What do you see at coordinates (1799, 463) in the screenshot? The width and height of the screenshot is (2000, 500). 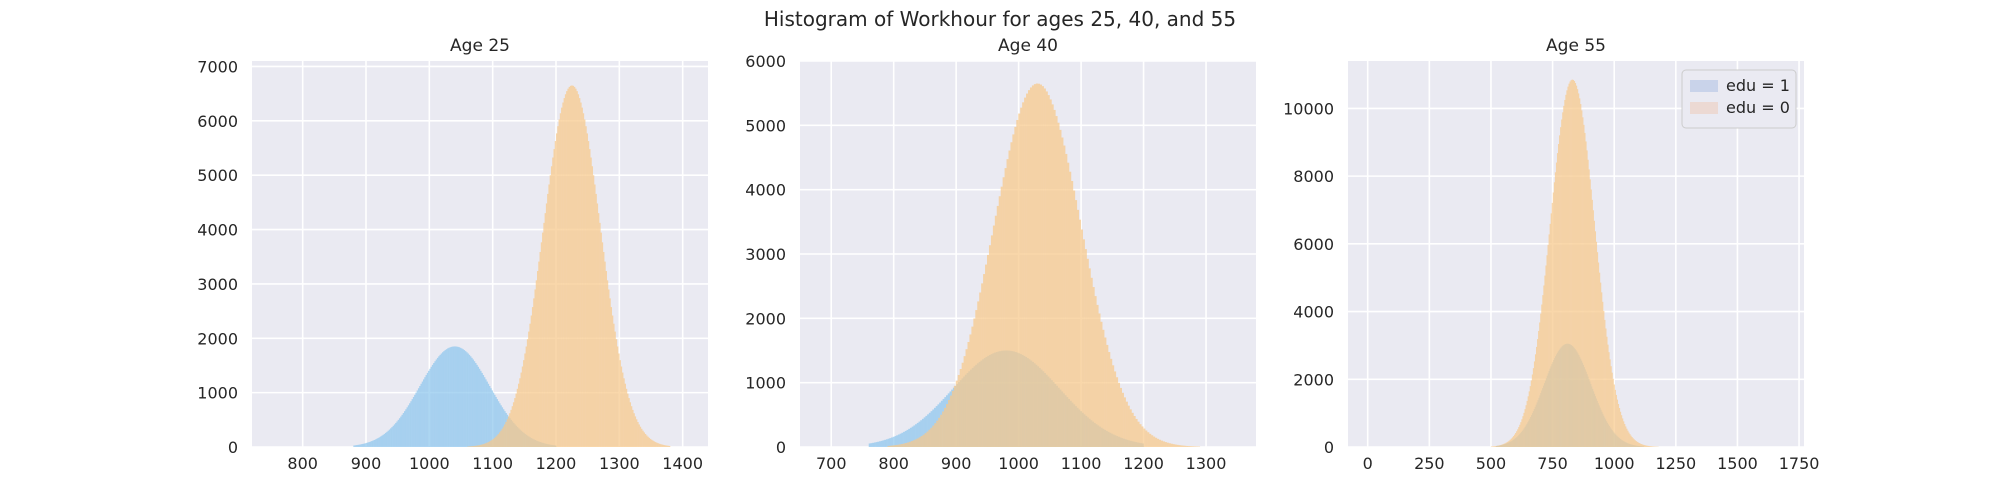 I see `x-tick-label: 1750` at bounding box center [1799, 463].